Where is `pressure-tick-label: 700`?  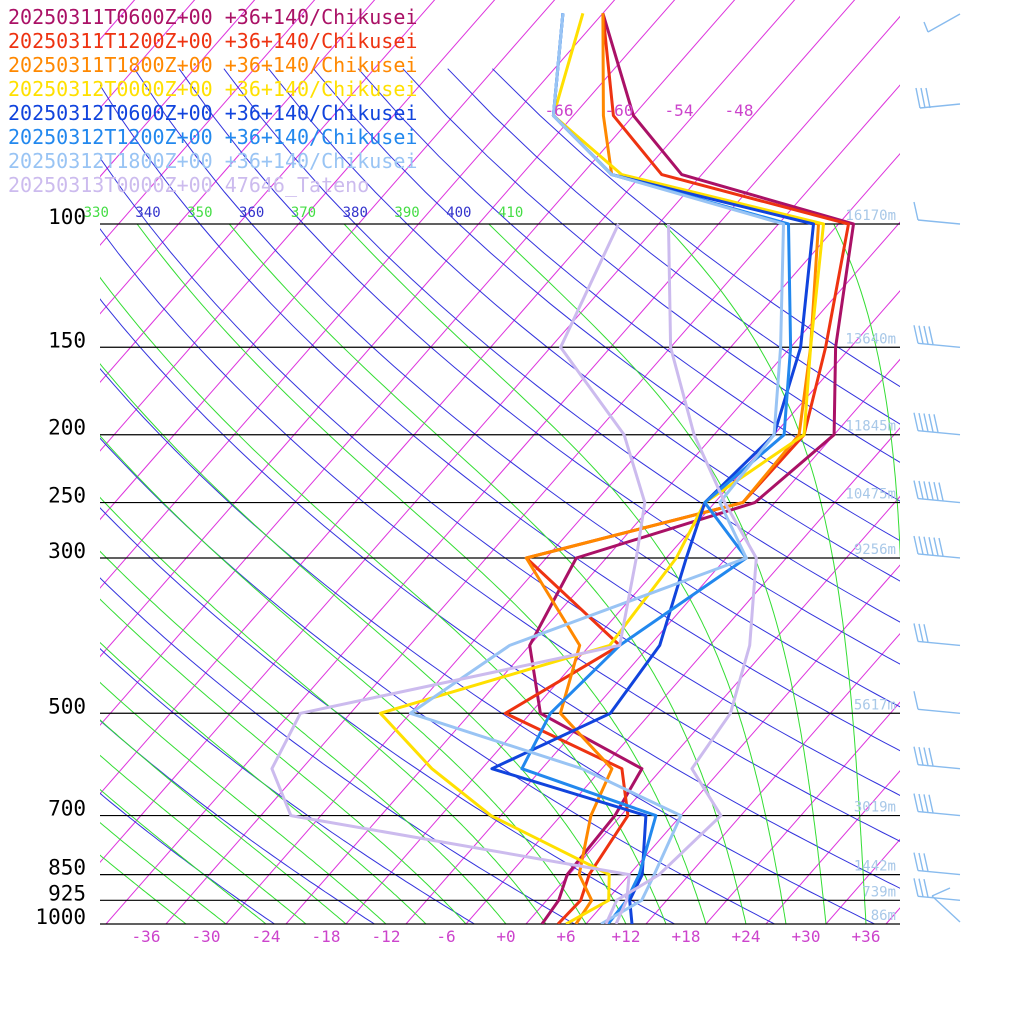
pressure-tick-label: 700 is located at coordinates (67, 809).